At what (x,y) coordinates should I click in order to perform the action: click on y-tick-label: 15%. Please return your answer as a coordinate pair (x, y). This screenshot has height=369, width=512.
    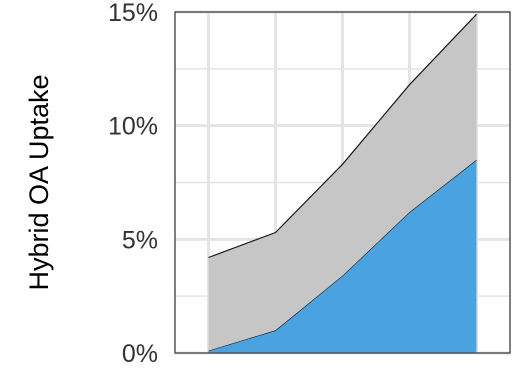
    Looking at the image, I should click on (133, 13).